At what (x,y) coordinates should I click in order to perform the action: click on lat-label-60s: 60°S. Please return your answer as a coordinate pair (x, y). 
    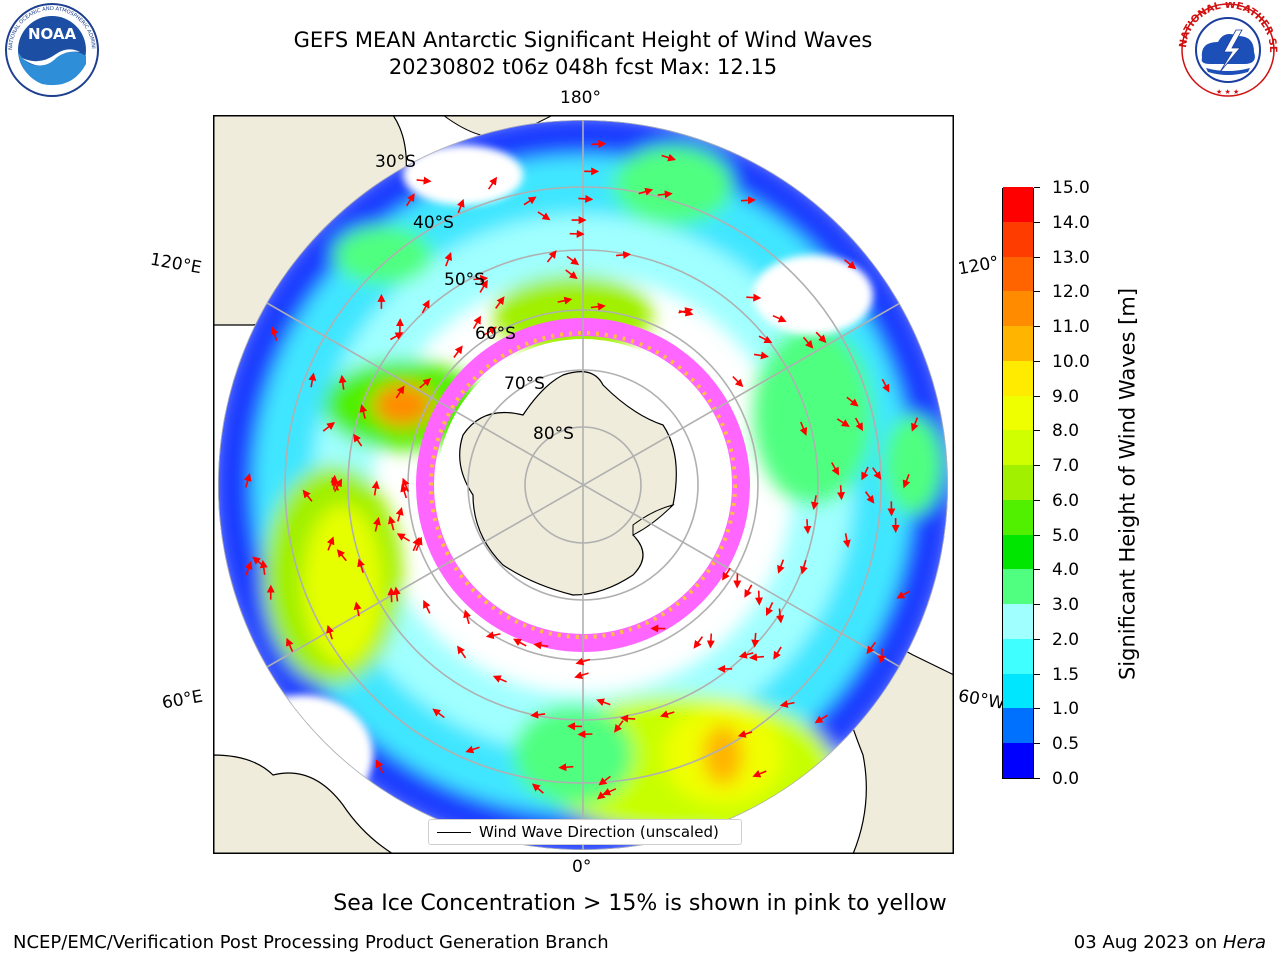
    Looking at the image, I should click on (495, 334).